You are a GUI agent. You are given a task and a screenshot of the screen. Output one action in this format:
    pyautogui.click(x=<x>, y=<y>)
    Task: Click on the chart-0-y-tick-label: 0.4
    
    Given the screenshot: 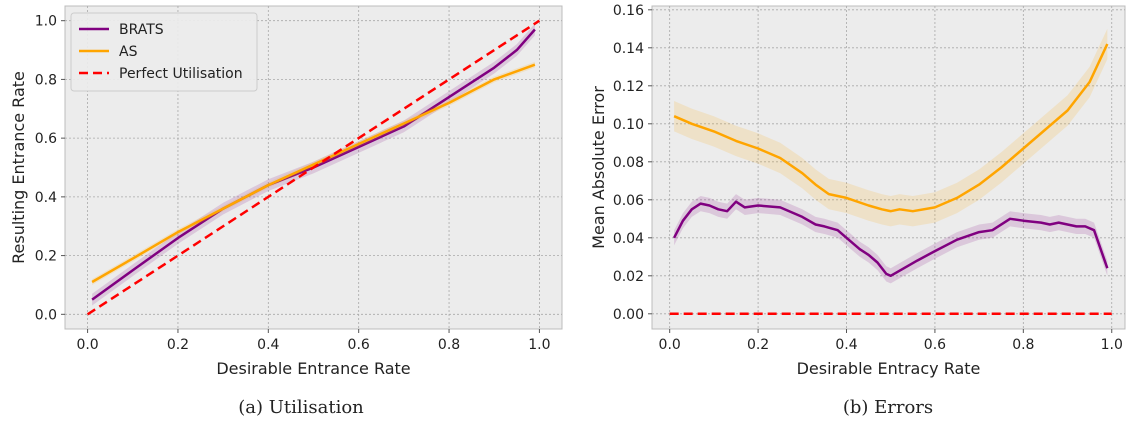 What is the action you would take?
    pyautogui.click(x=46, y=198)
    